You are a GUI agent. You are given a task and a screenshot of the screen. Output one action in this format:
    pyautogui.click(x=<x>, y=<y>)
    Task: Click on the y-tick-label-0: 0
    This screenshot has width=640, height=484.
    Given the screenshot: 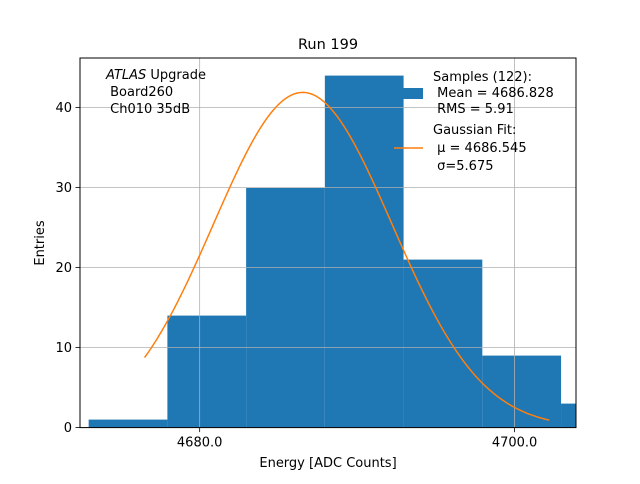 What is the action you would take?
    pyautogui.click(x=68, y=428)
    